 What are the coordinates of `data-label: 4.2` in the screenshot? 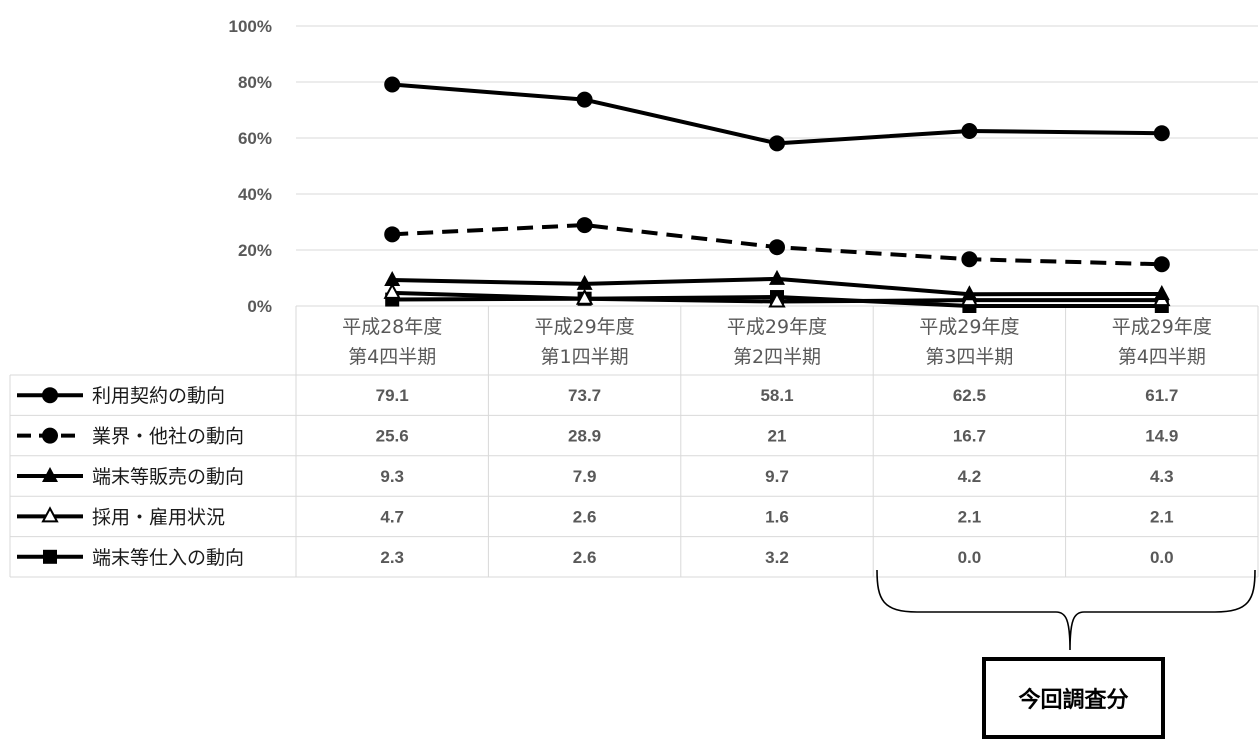 It's located at (970, 476).